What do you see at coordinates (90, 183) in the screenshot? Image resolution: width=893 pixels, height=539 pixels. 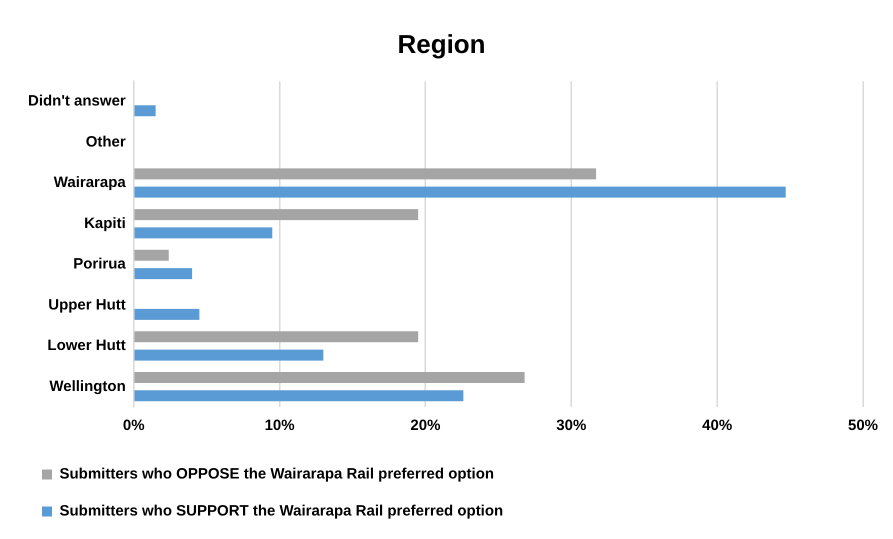 I see `y-tick-label: Wairarapa` at bounding box center [90, 183].